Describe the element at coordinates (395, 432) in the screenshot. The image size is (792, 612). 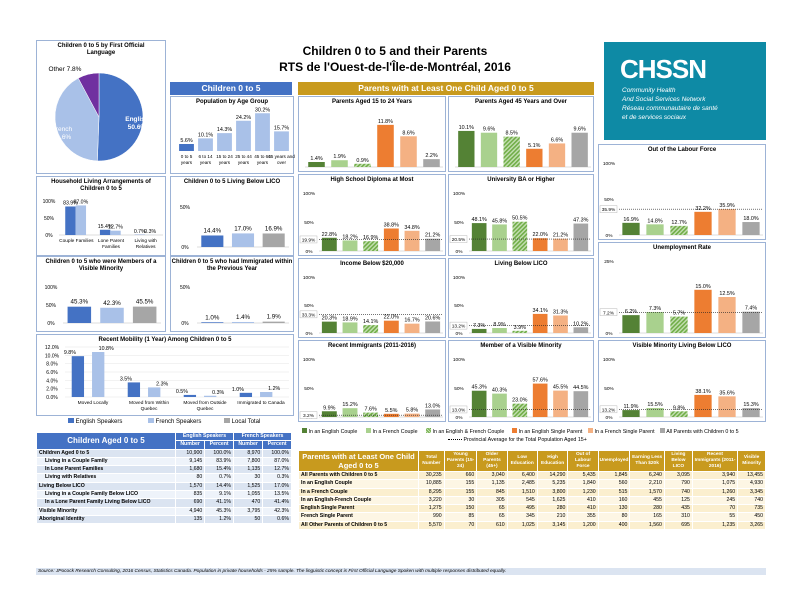
I see `legend-fr-couple: In a French Couple` at that location.